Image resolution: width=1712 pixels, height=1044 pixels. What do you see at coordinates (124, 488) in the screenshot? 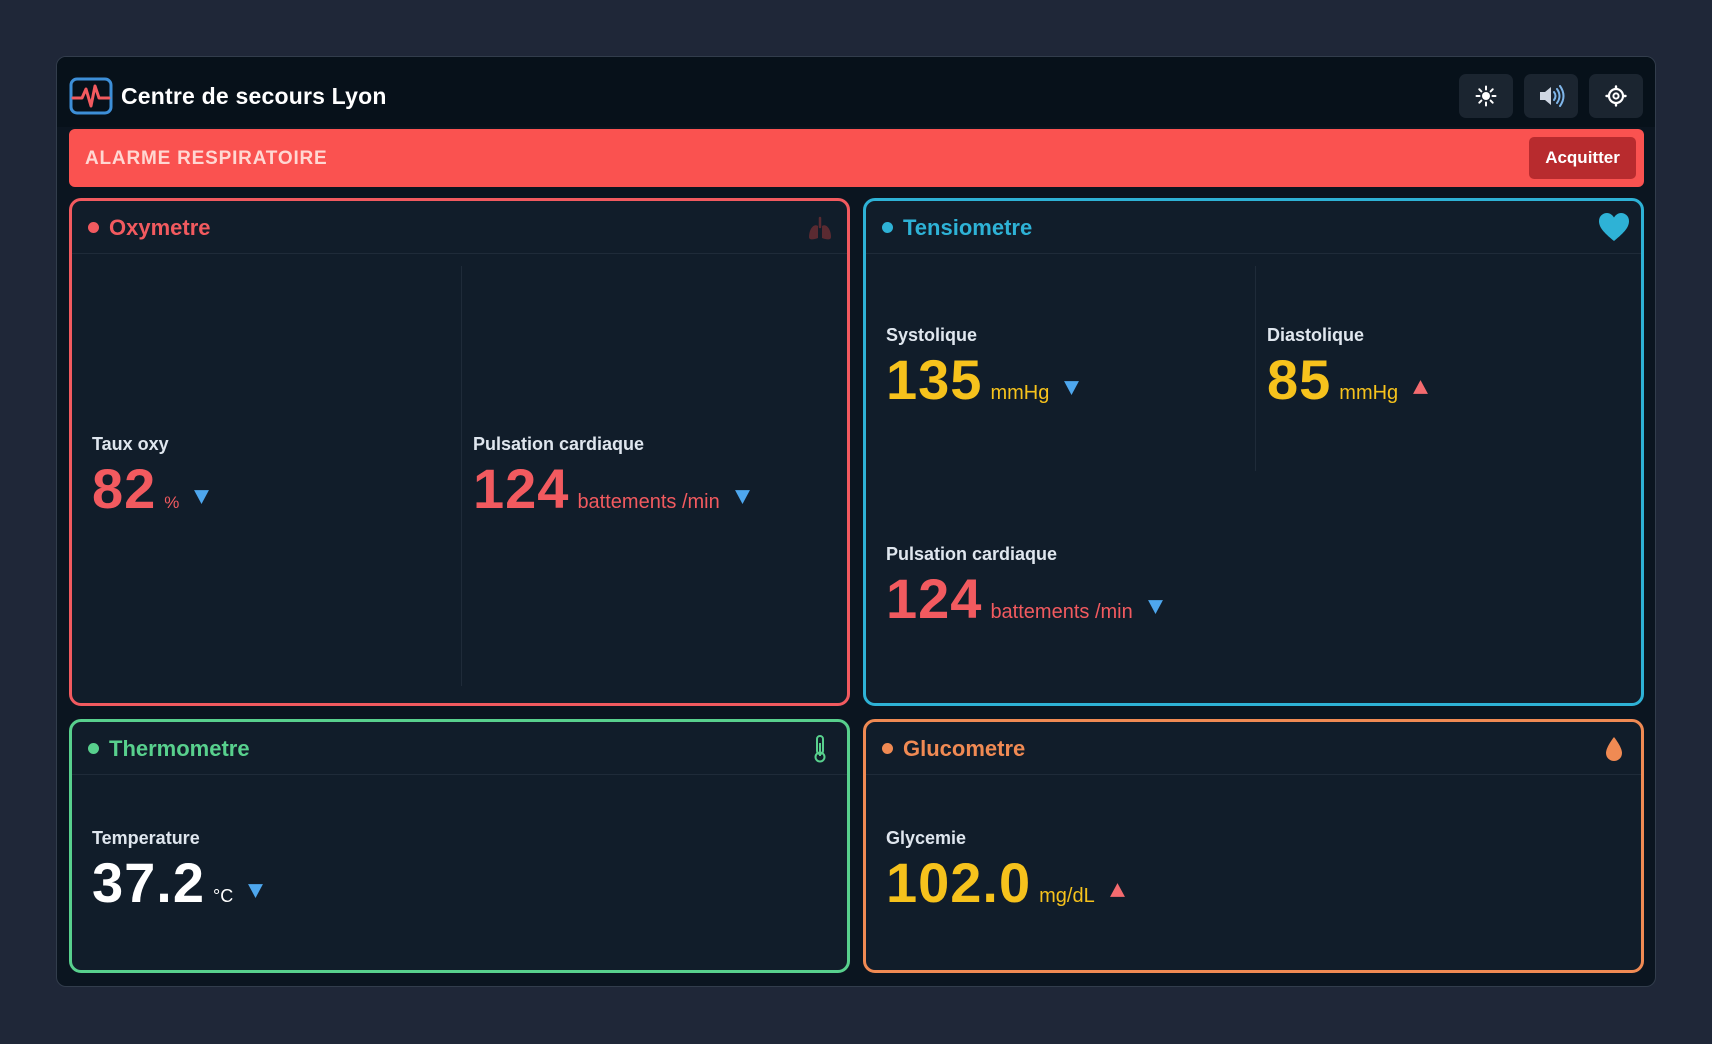
I see `metric-value: 82` at bounding box center [124, 488].